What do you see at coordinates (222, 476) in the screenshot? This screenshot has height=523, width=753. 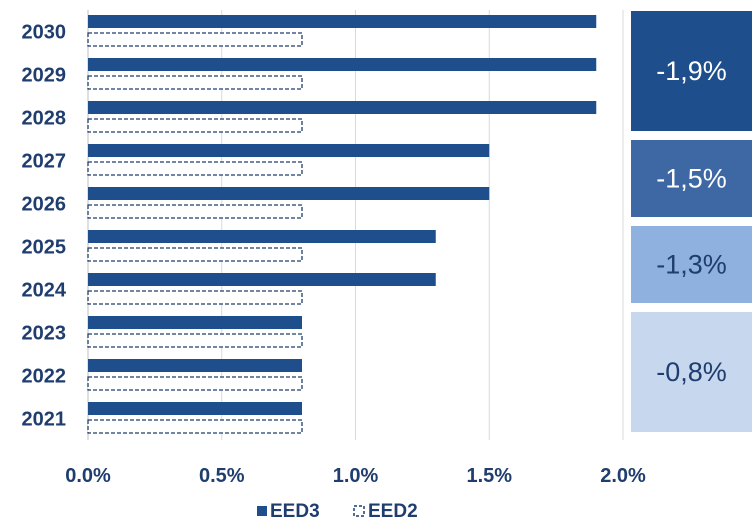 I see `x-tick-label: 0.5%` at bounding box center [222, 476].